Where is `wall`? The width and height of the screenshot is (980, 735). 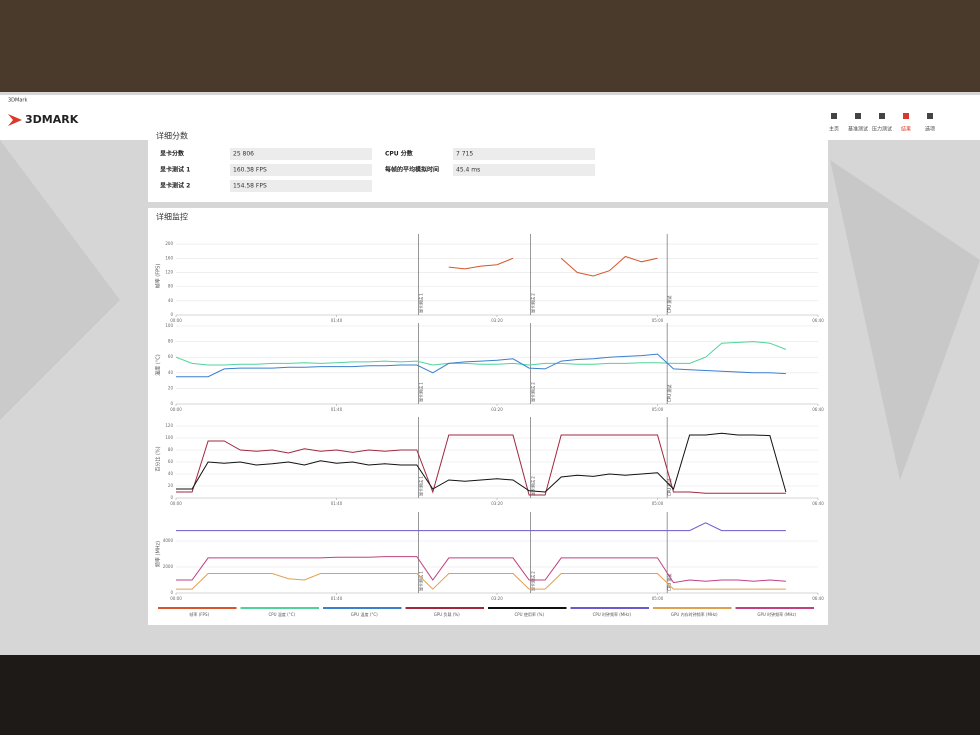 wall is located at coordinates (490, 46).